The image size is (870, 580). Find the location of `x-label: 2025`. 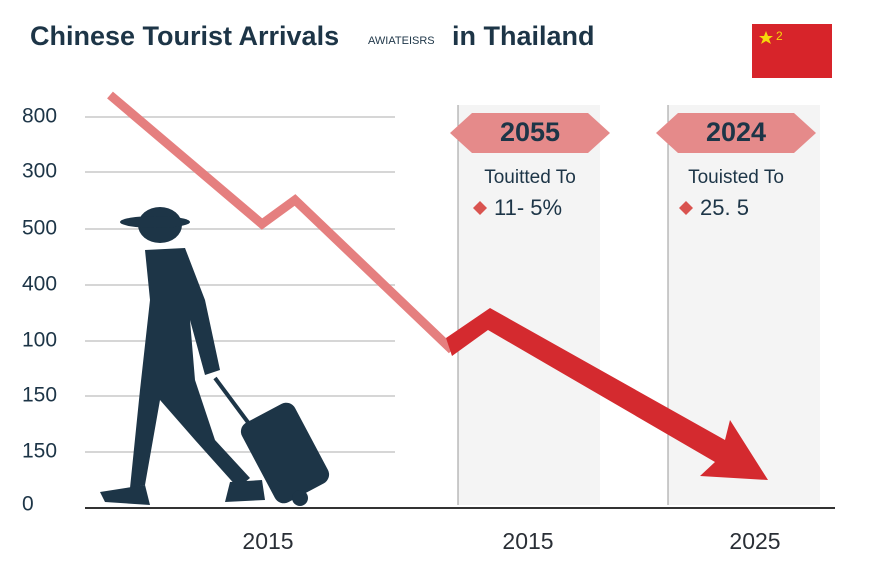

x-label: 2025 is located at coordinates (754, 541).